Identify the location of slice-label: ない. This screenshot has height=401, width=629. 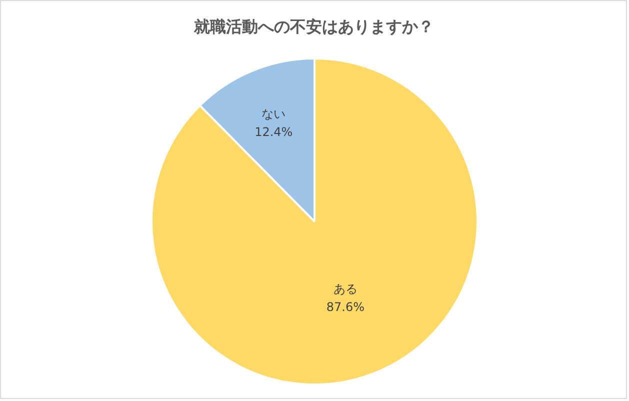
(274, 113).